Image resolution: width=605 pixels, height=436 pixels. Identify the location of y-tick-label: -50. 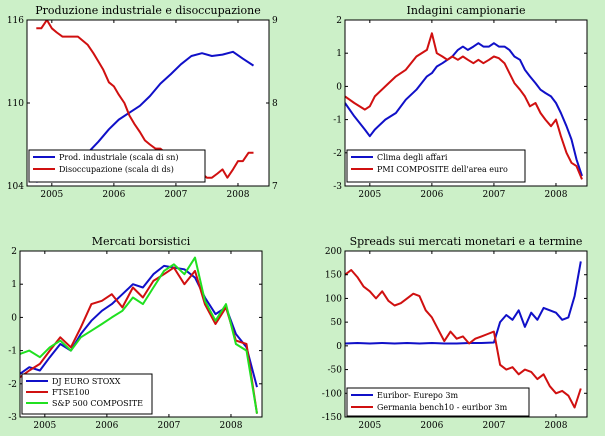
(335, 371).